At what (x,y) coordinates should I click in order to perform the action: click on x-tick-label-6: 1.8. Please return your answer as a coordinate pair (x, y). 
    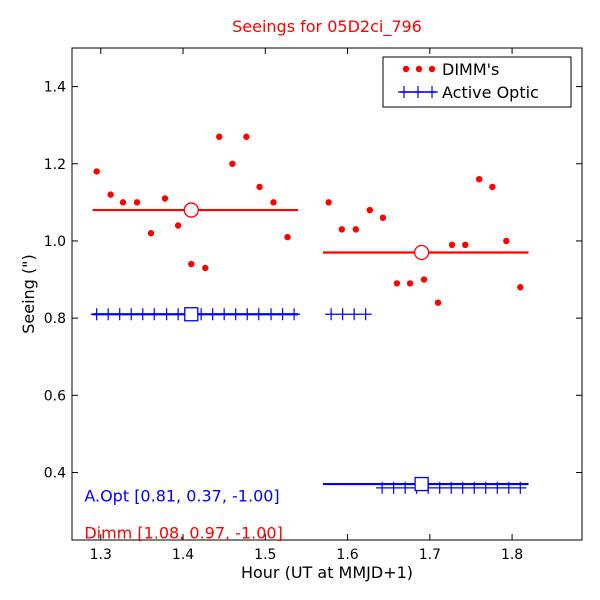
    Looking at the image, I should click on (512, 555).